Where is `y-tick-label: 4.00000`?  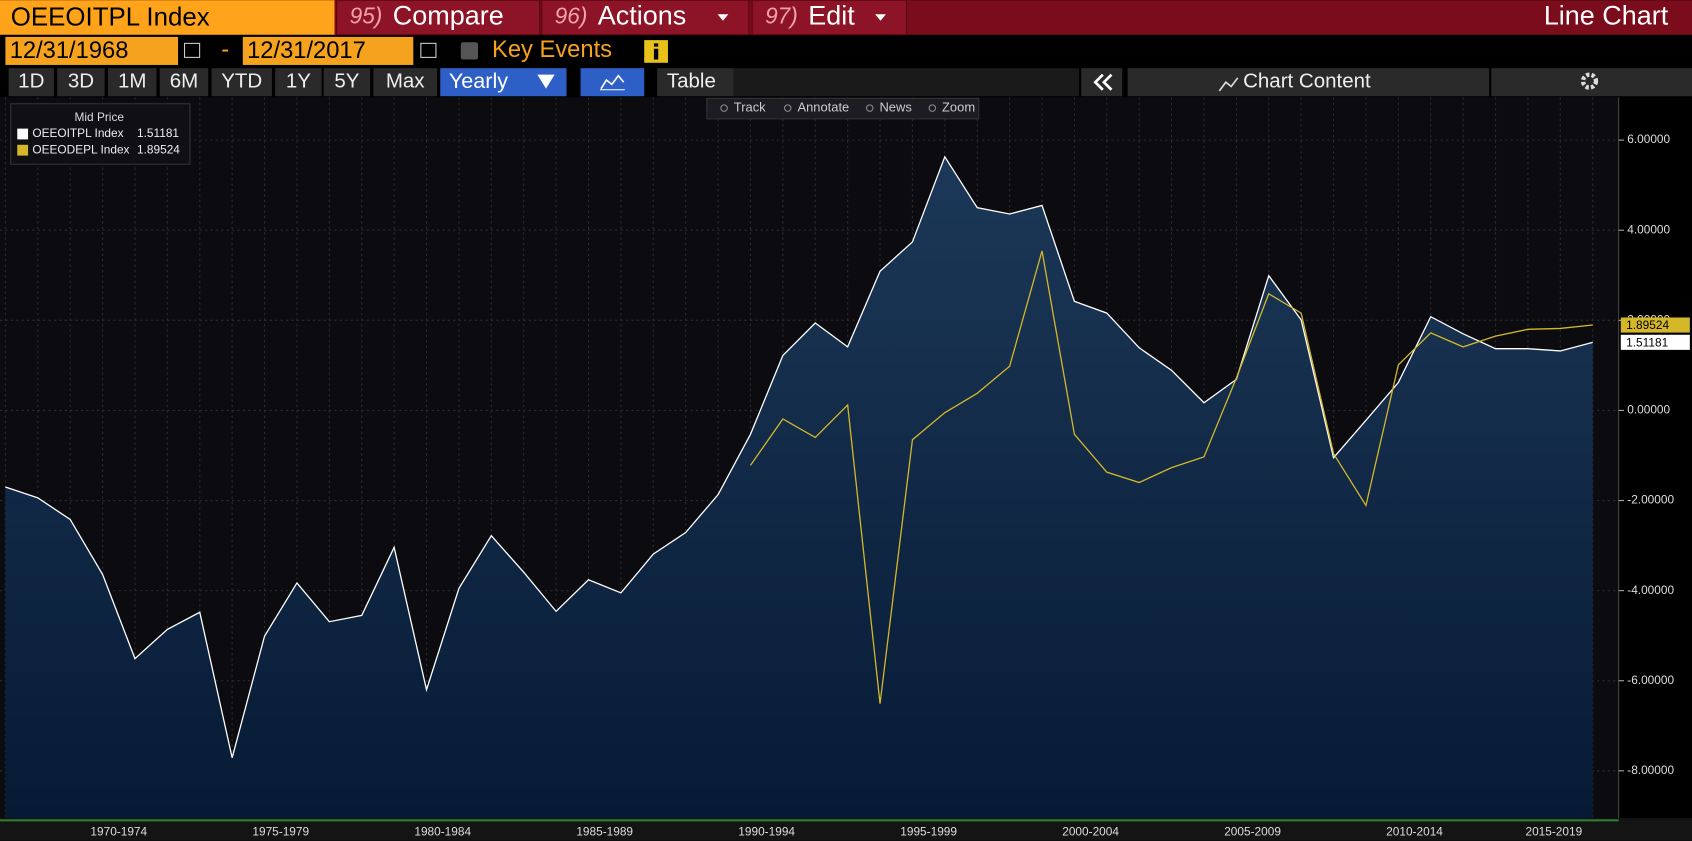
y-tick-label: 4.00000 is located at coordinates (1648, 229).